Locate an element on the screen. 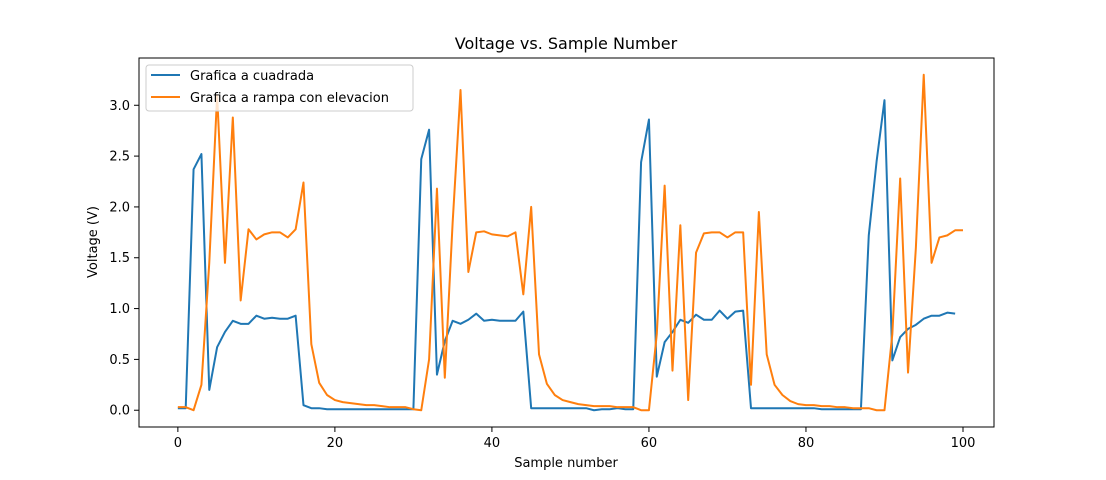  x-tick-label: 40 is located at coordinates (492, 443).